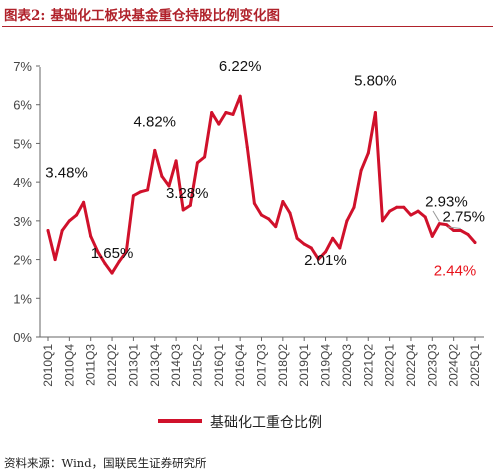 This screenshot has width=495, height=476. What do you see at coordinates (22, 66) in the screenshot?
I see `y-tick-label: 7%` at bounding box center [22, 66].